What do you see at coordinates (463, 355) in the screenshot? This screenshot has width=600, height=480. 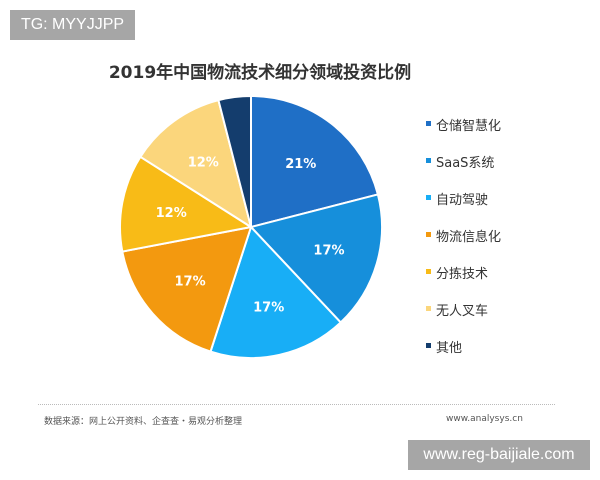 I see `legend-item: 其他` at bounding box center [463, 355].